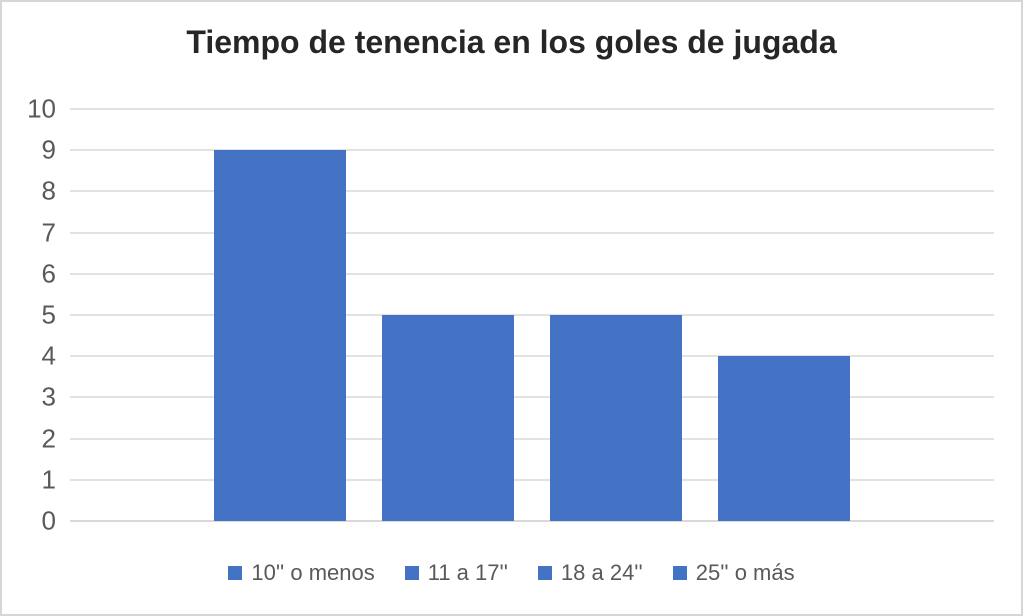  What do you see at coordinates (41, 108) in the screenshot?
I see `y-axis-label: 10` at bounding box center [41, 108].